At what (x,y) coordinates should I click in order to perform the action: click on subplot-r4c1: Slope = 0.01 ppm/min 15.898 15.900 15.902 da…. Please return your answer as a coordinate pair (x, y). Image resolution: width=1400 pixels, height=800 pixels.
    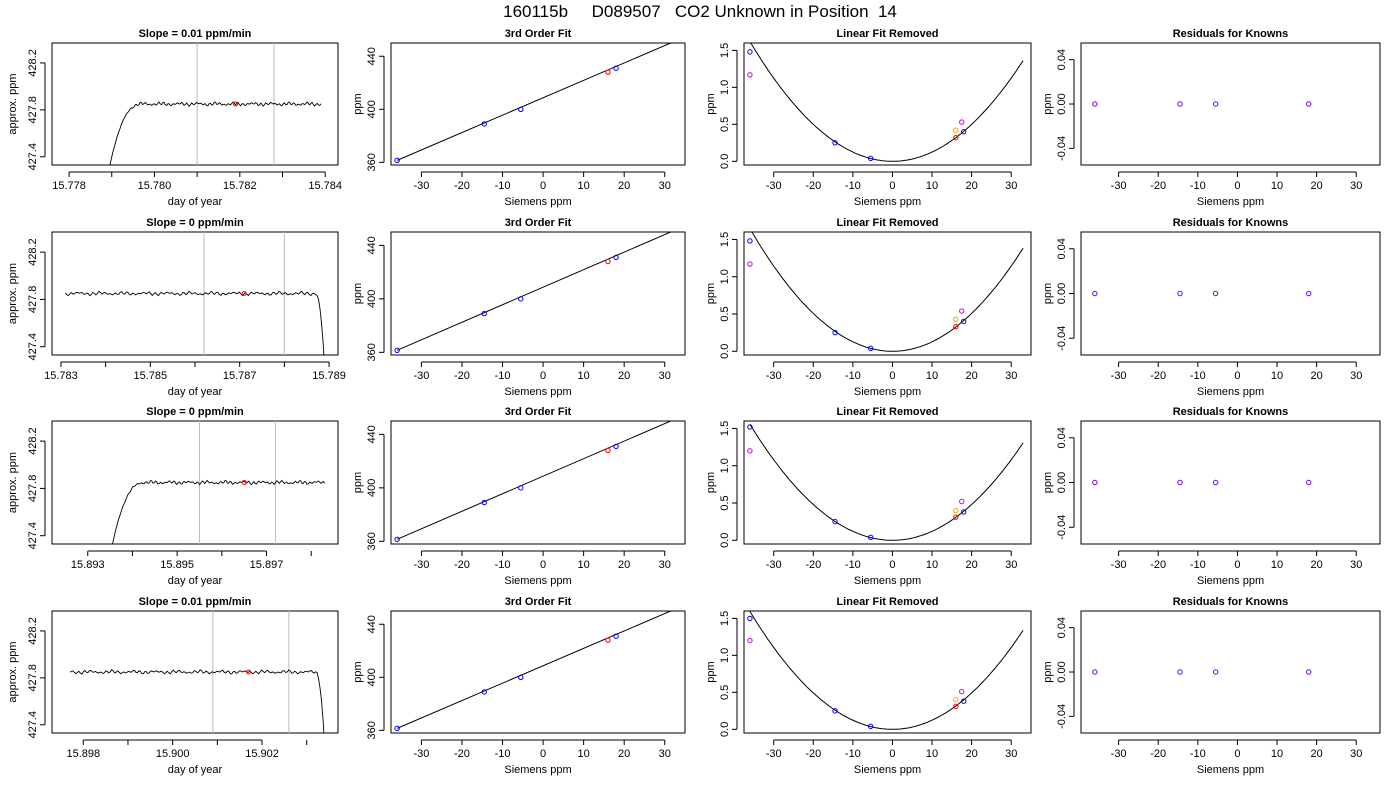
    Looking at the image, I should click on (173, 686).